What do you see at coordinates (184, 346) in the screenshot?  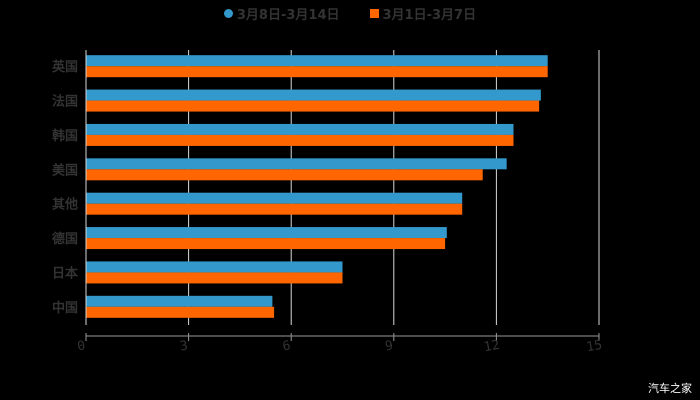 I see `x-tick-label: 3` at bounding box center [184, 346].